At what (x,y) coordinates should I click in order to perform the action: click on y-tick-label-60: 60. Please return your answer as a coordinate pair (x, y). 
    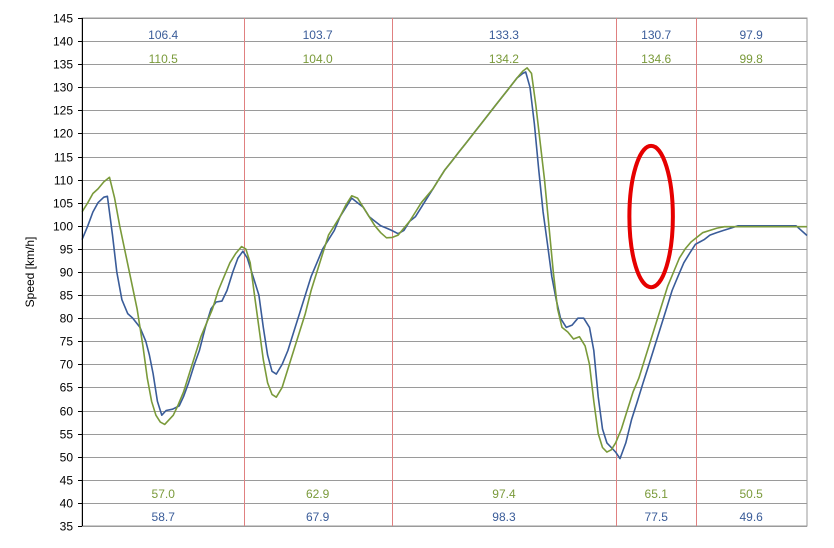
    Looking at the image, I should click on (67, 412).